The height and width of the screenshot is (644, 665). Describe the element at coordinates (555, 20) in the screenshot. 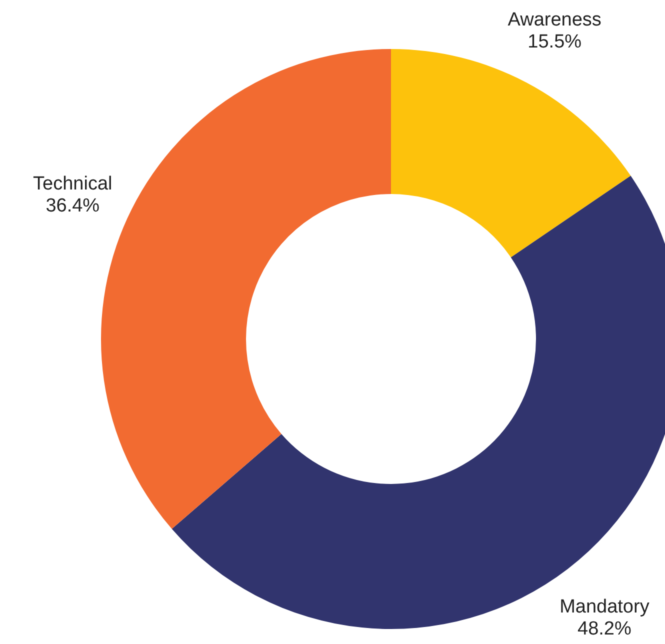

I see `slice-label: Awareness` at that location.